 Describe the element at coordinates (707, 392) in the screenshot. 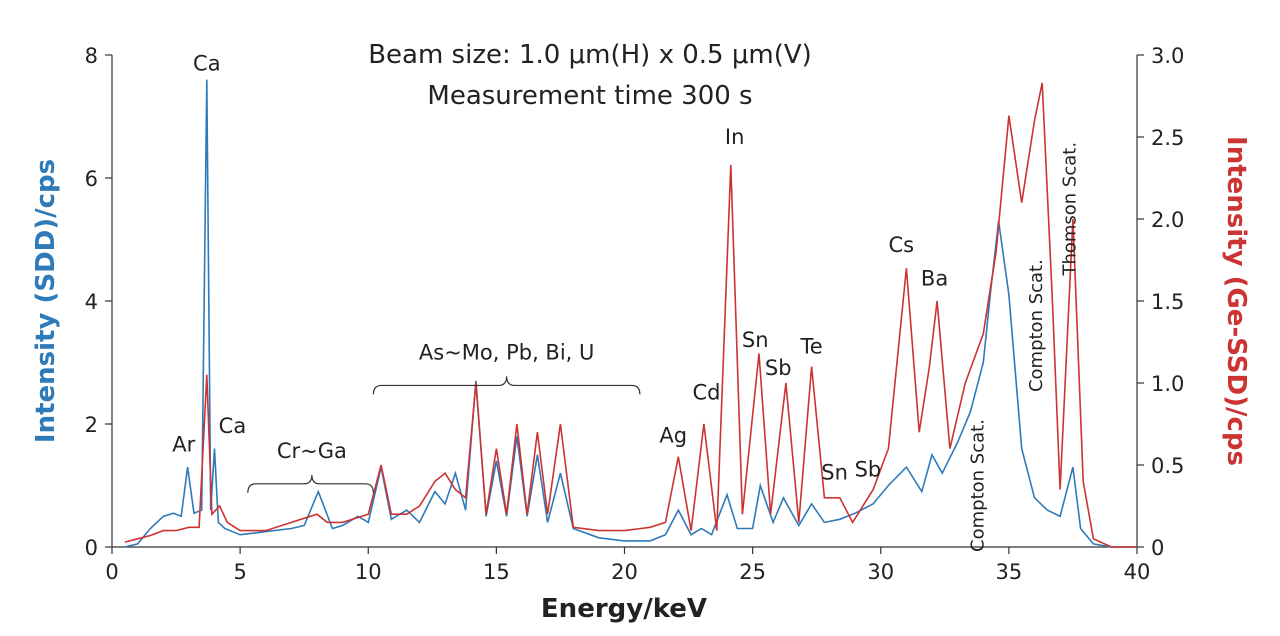

I see `annotation-label: Cd` at that location.